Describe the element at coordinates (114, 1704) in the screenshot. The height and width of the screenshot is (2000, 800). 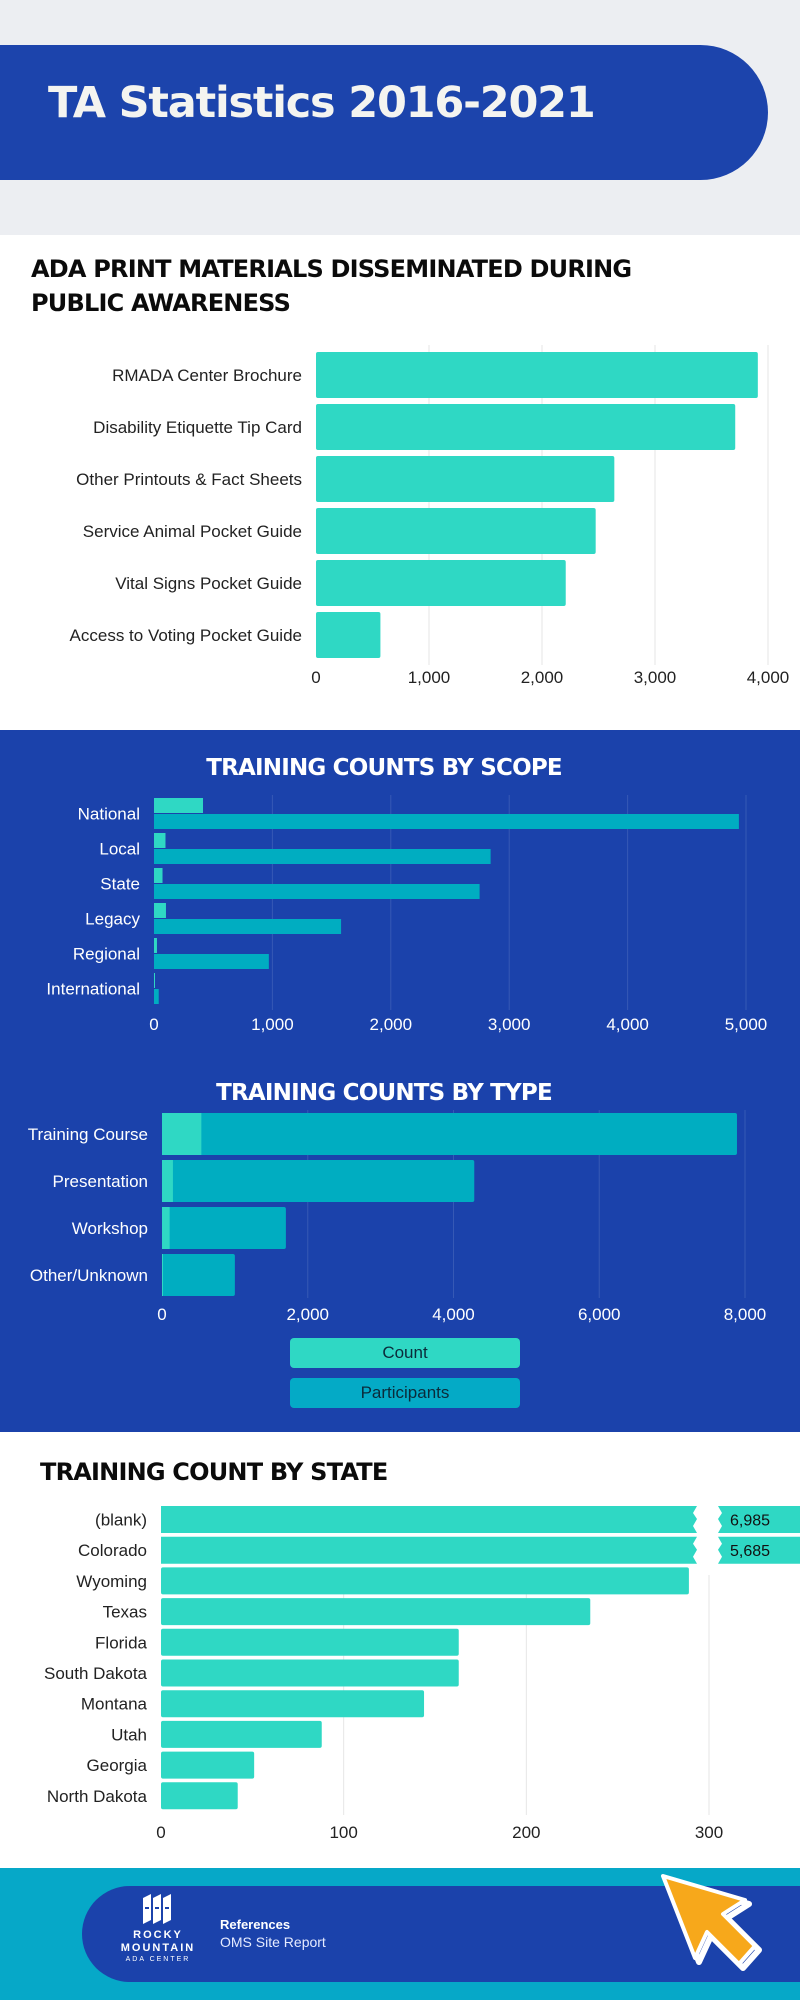
I see `state-category-label: Montana` at that location.